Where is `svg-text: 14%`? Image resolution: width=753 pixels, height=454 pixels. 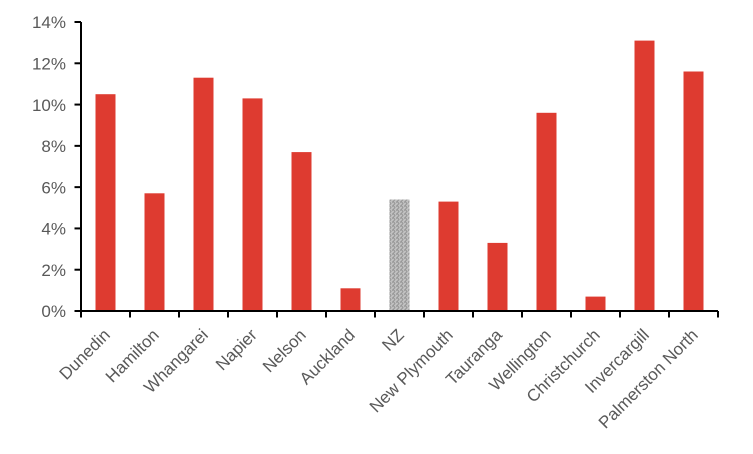
svg-text: 14% is located at coordinates (49, 22).